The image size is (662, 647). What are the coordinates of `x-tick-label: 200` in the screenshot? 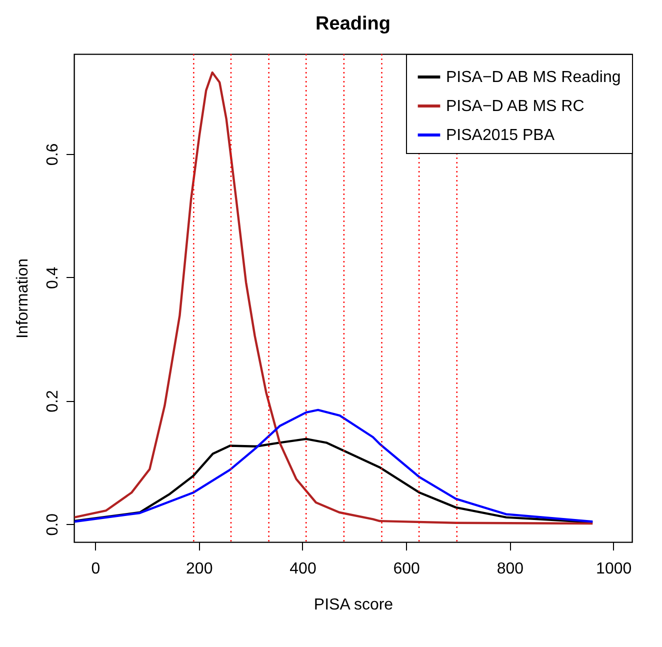 It's located at (199, 569).